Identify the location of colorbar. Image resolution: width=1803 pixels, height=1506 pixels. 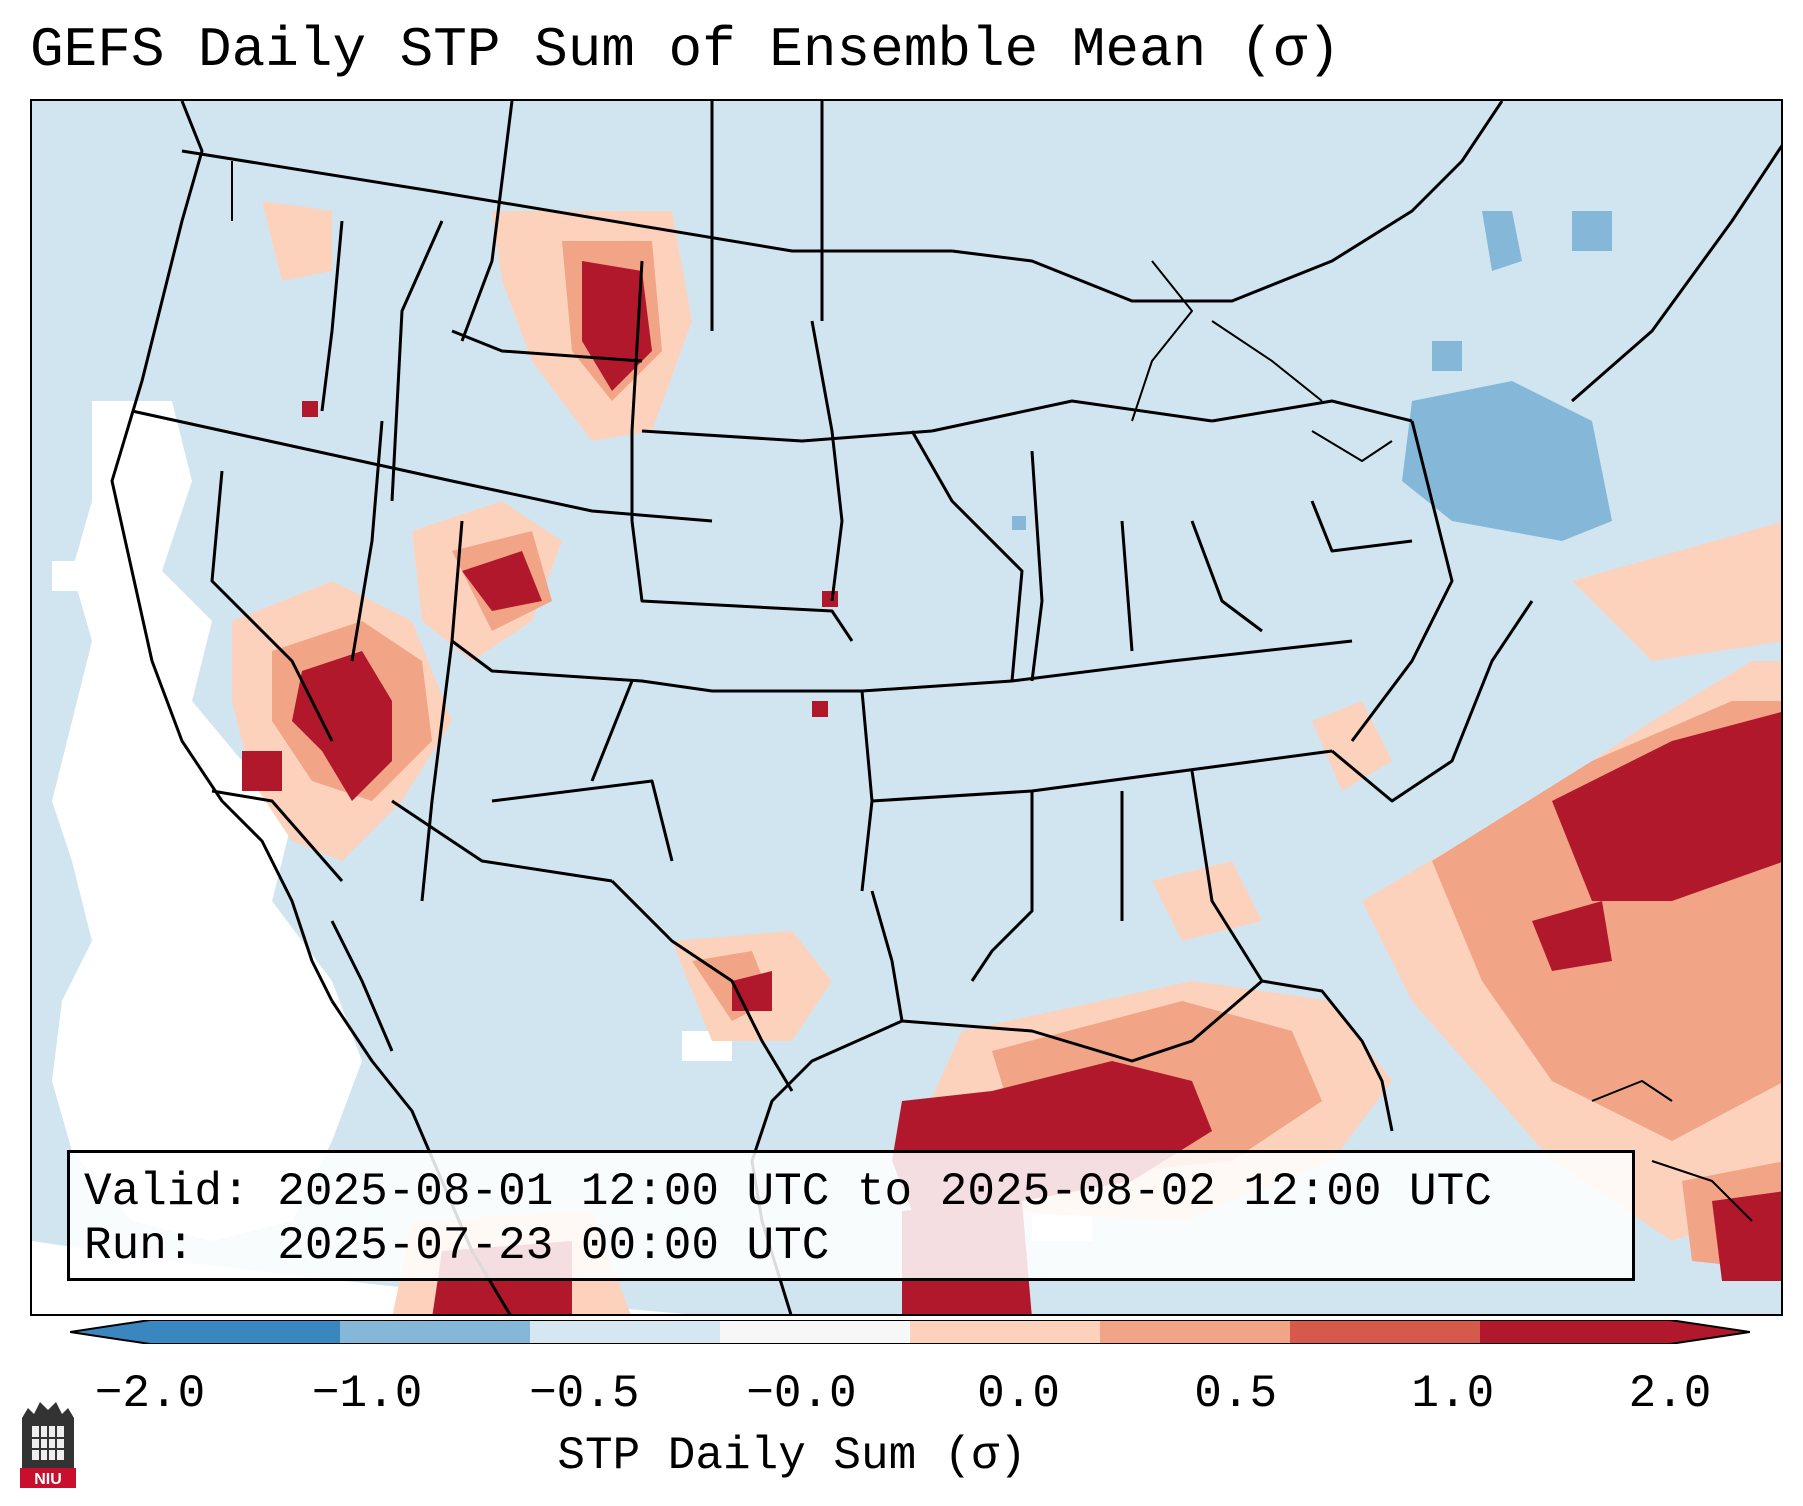
(910, 1332).